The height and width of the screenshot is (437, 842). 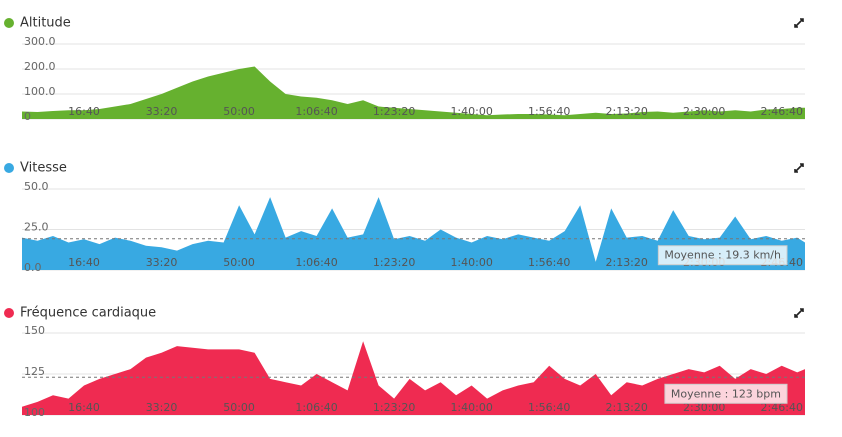 I want to click on y-tick-label: 50.0, so click(x=36, y=186).